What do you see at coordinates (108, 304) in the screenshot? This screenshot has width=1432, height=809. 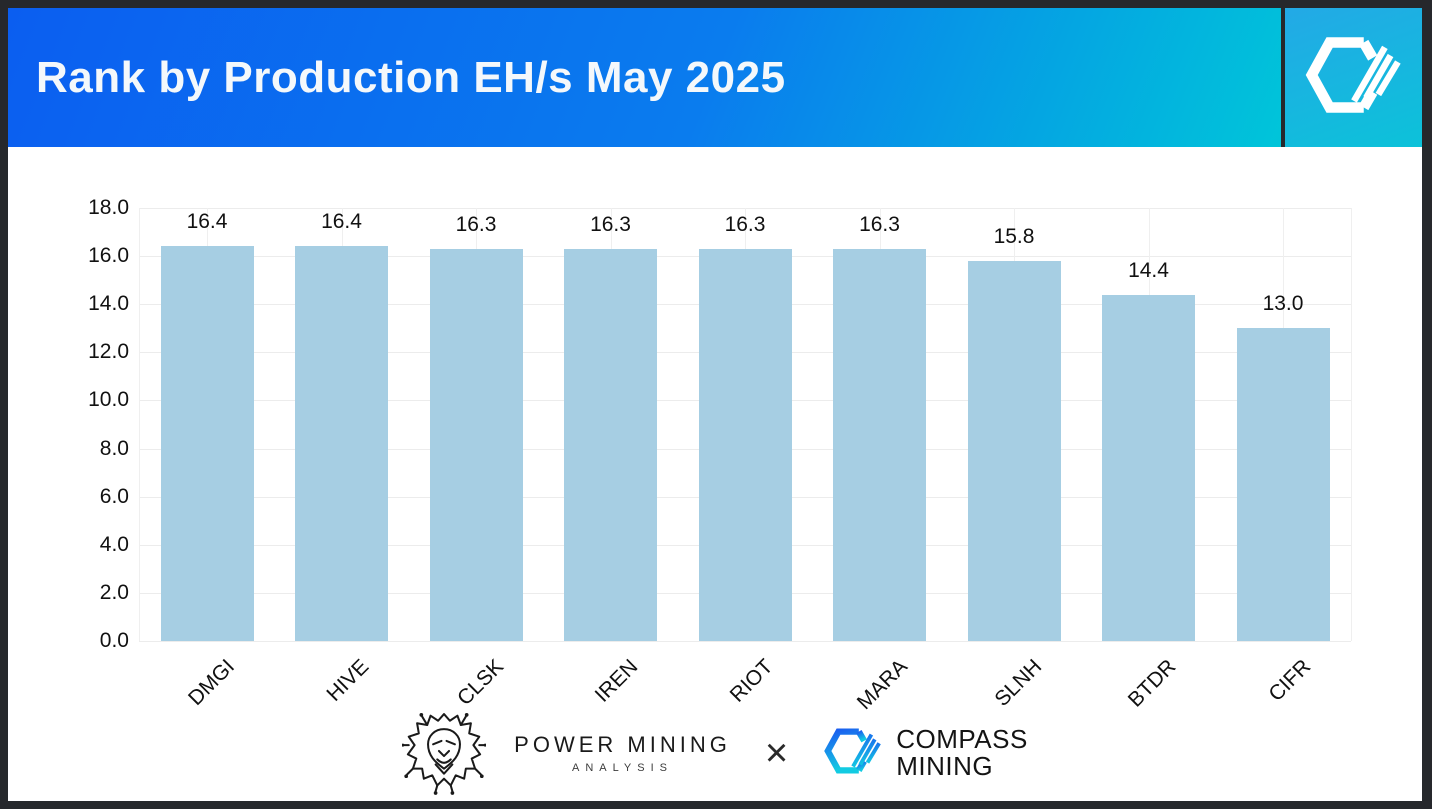 I see `y-tick-label: 14.0` at bounding box center [108, 304].